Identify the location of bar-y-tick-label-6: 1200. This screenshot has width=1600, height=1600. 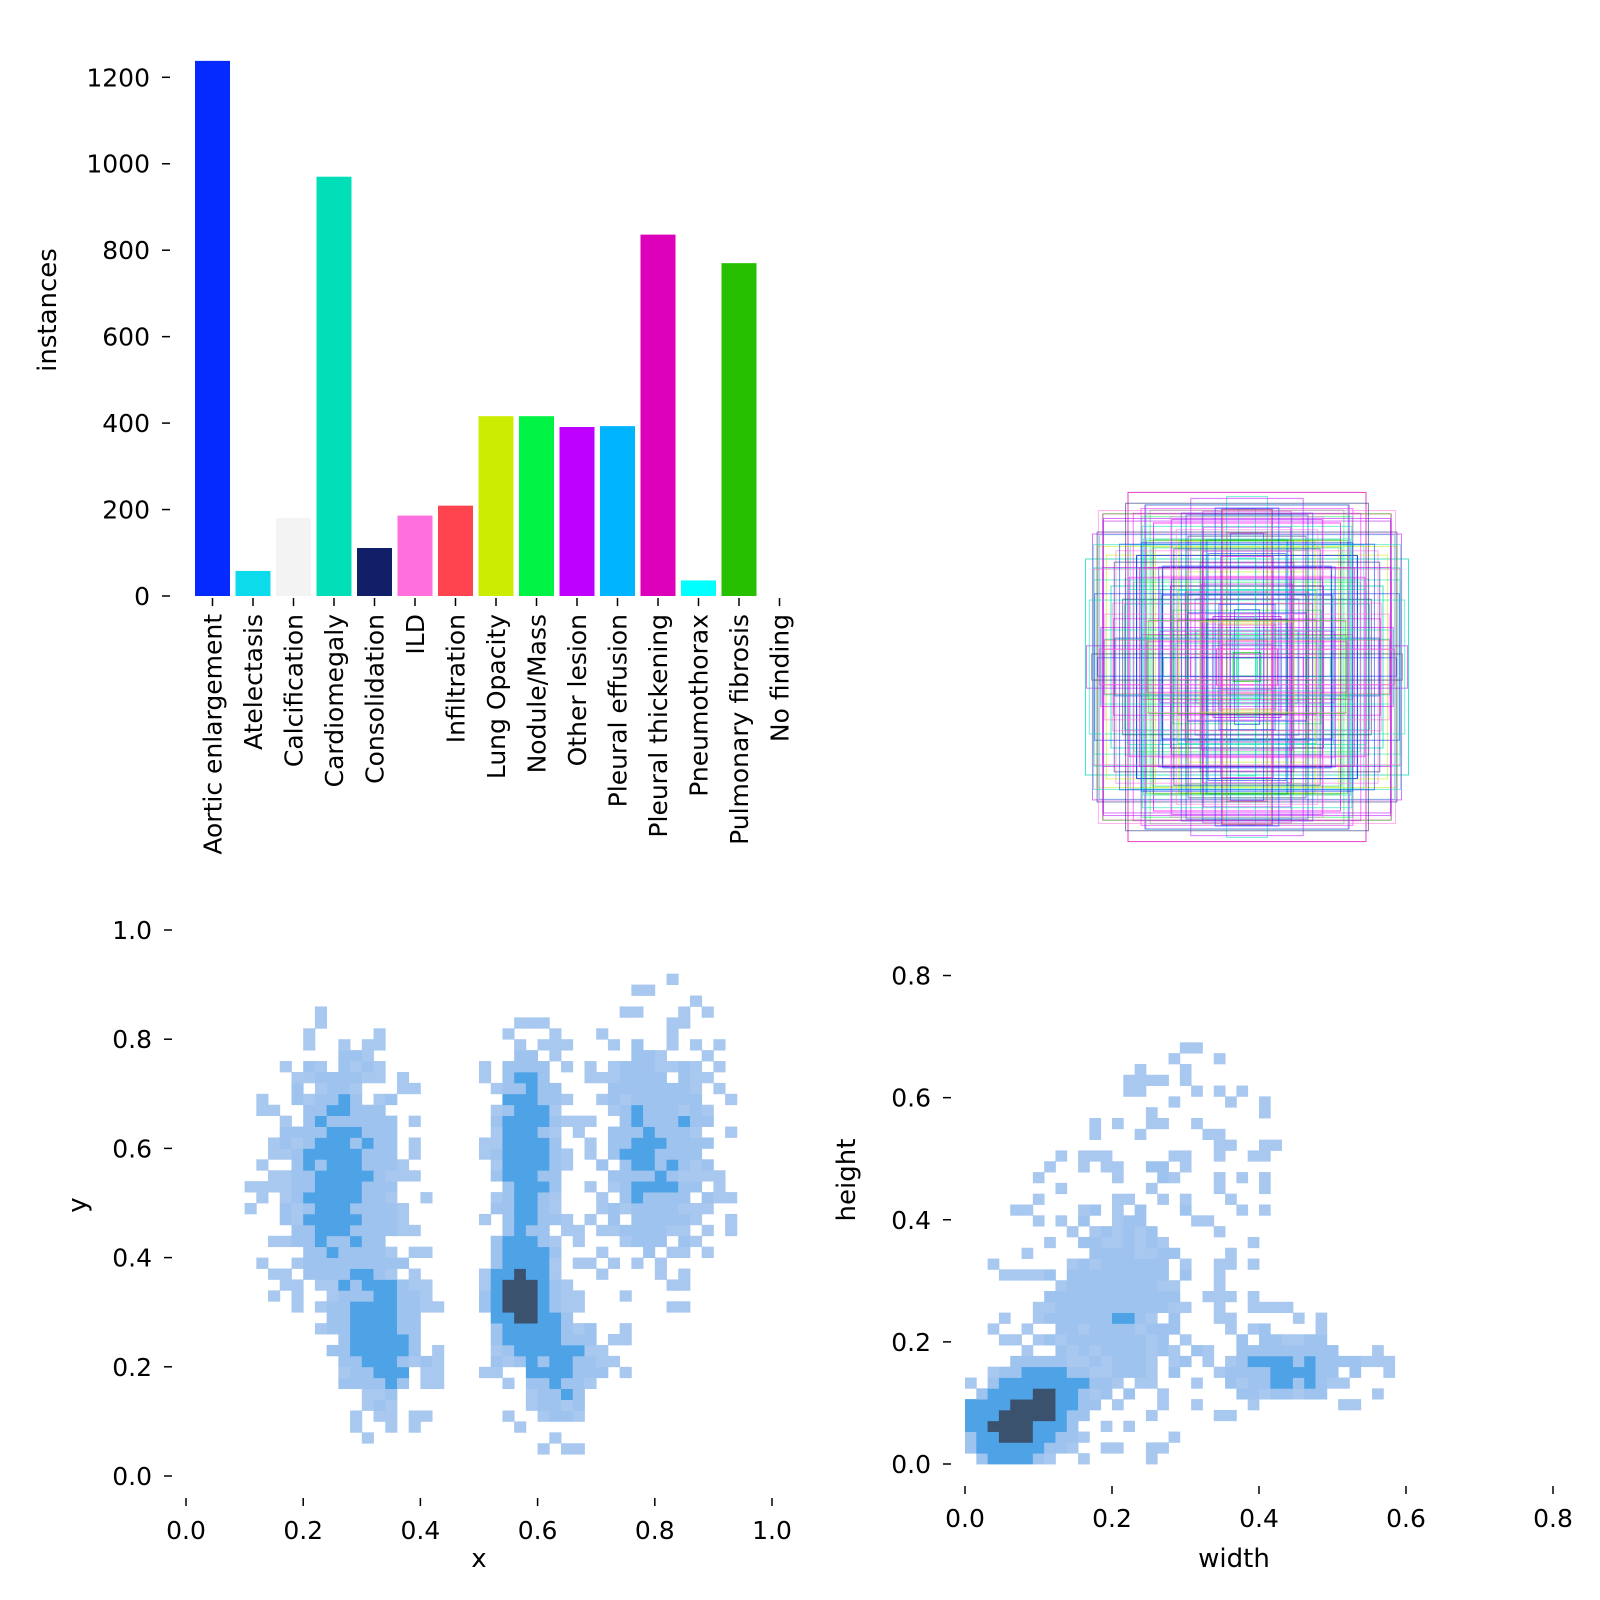
(118, 77).